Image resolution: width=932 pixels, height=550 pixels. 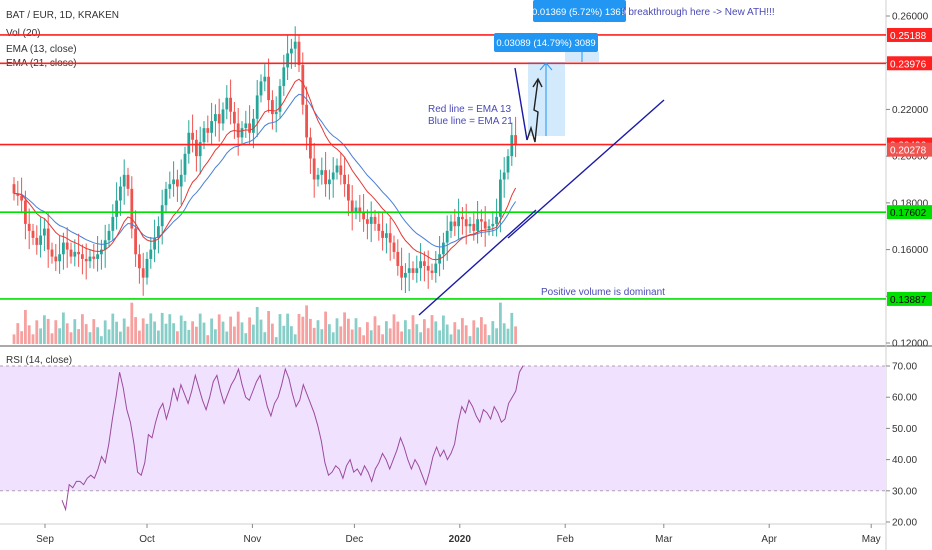 What do you see at coordinates (39, 360) in the screenshot?
I see `rsi-legend: RSI (14, close)` at bounding box center [39, 360].